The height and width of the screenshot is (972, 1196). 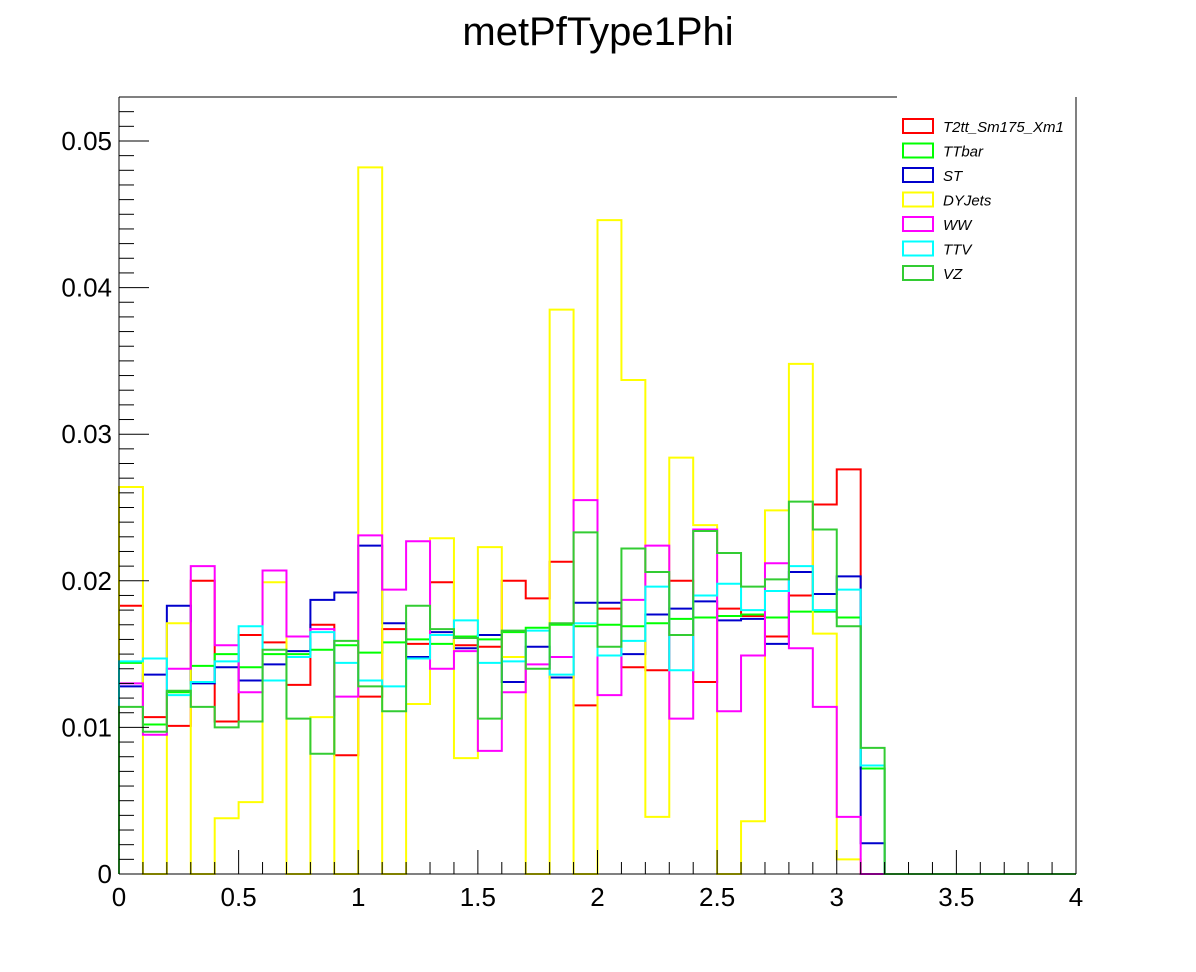 I want to click on y-axis: 0 0.01 0.02 0.03 0.04 0.05, so click(x=105, y=500).